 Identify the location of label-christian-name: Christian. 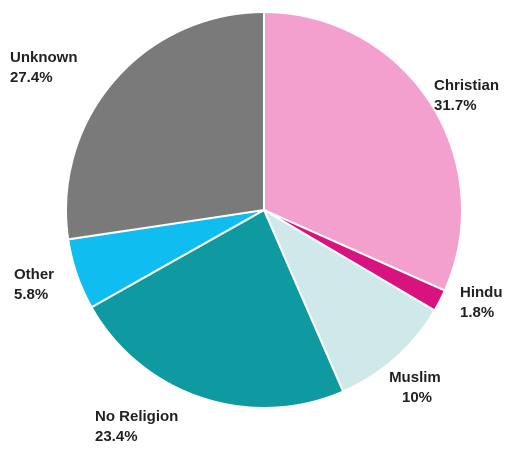
(466, 85).